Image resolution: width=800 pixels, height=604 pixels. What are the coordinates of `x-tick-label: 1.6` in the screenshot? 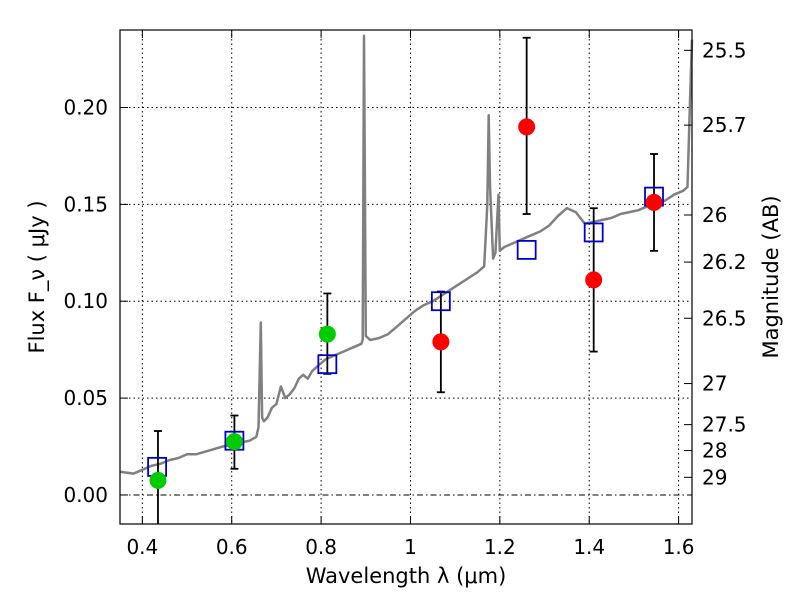 It's located at (679, 547).